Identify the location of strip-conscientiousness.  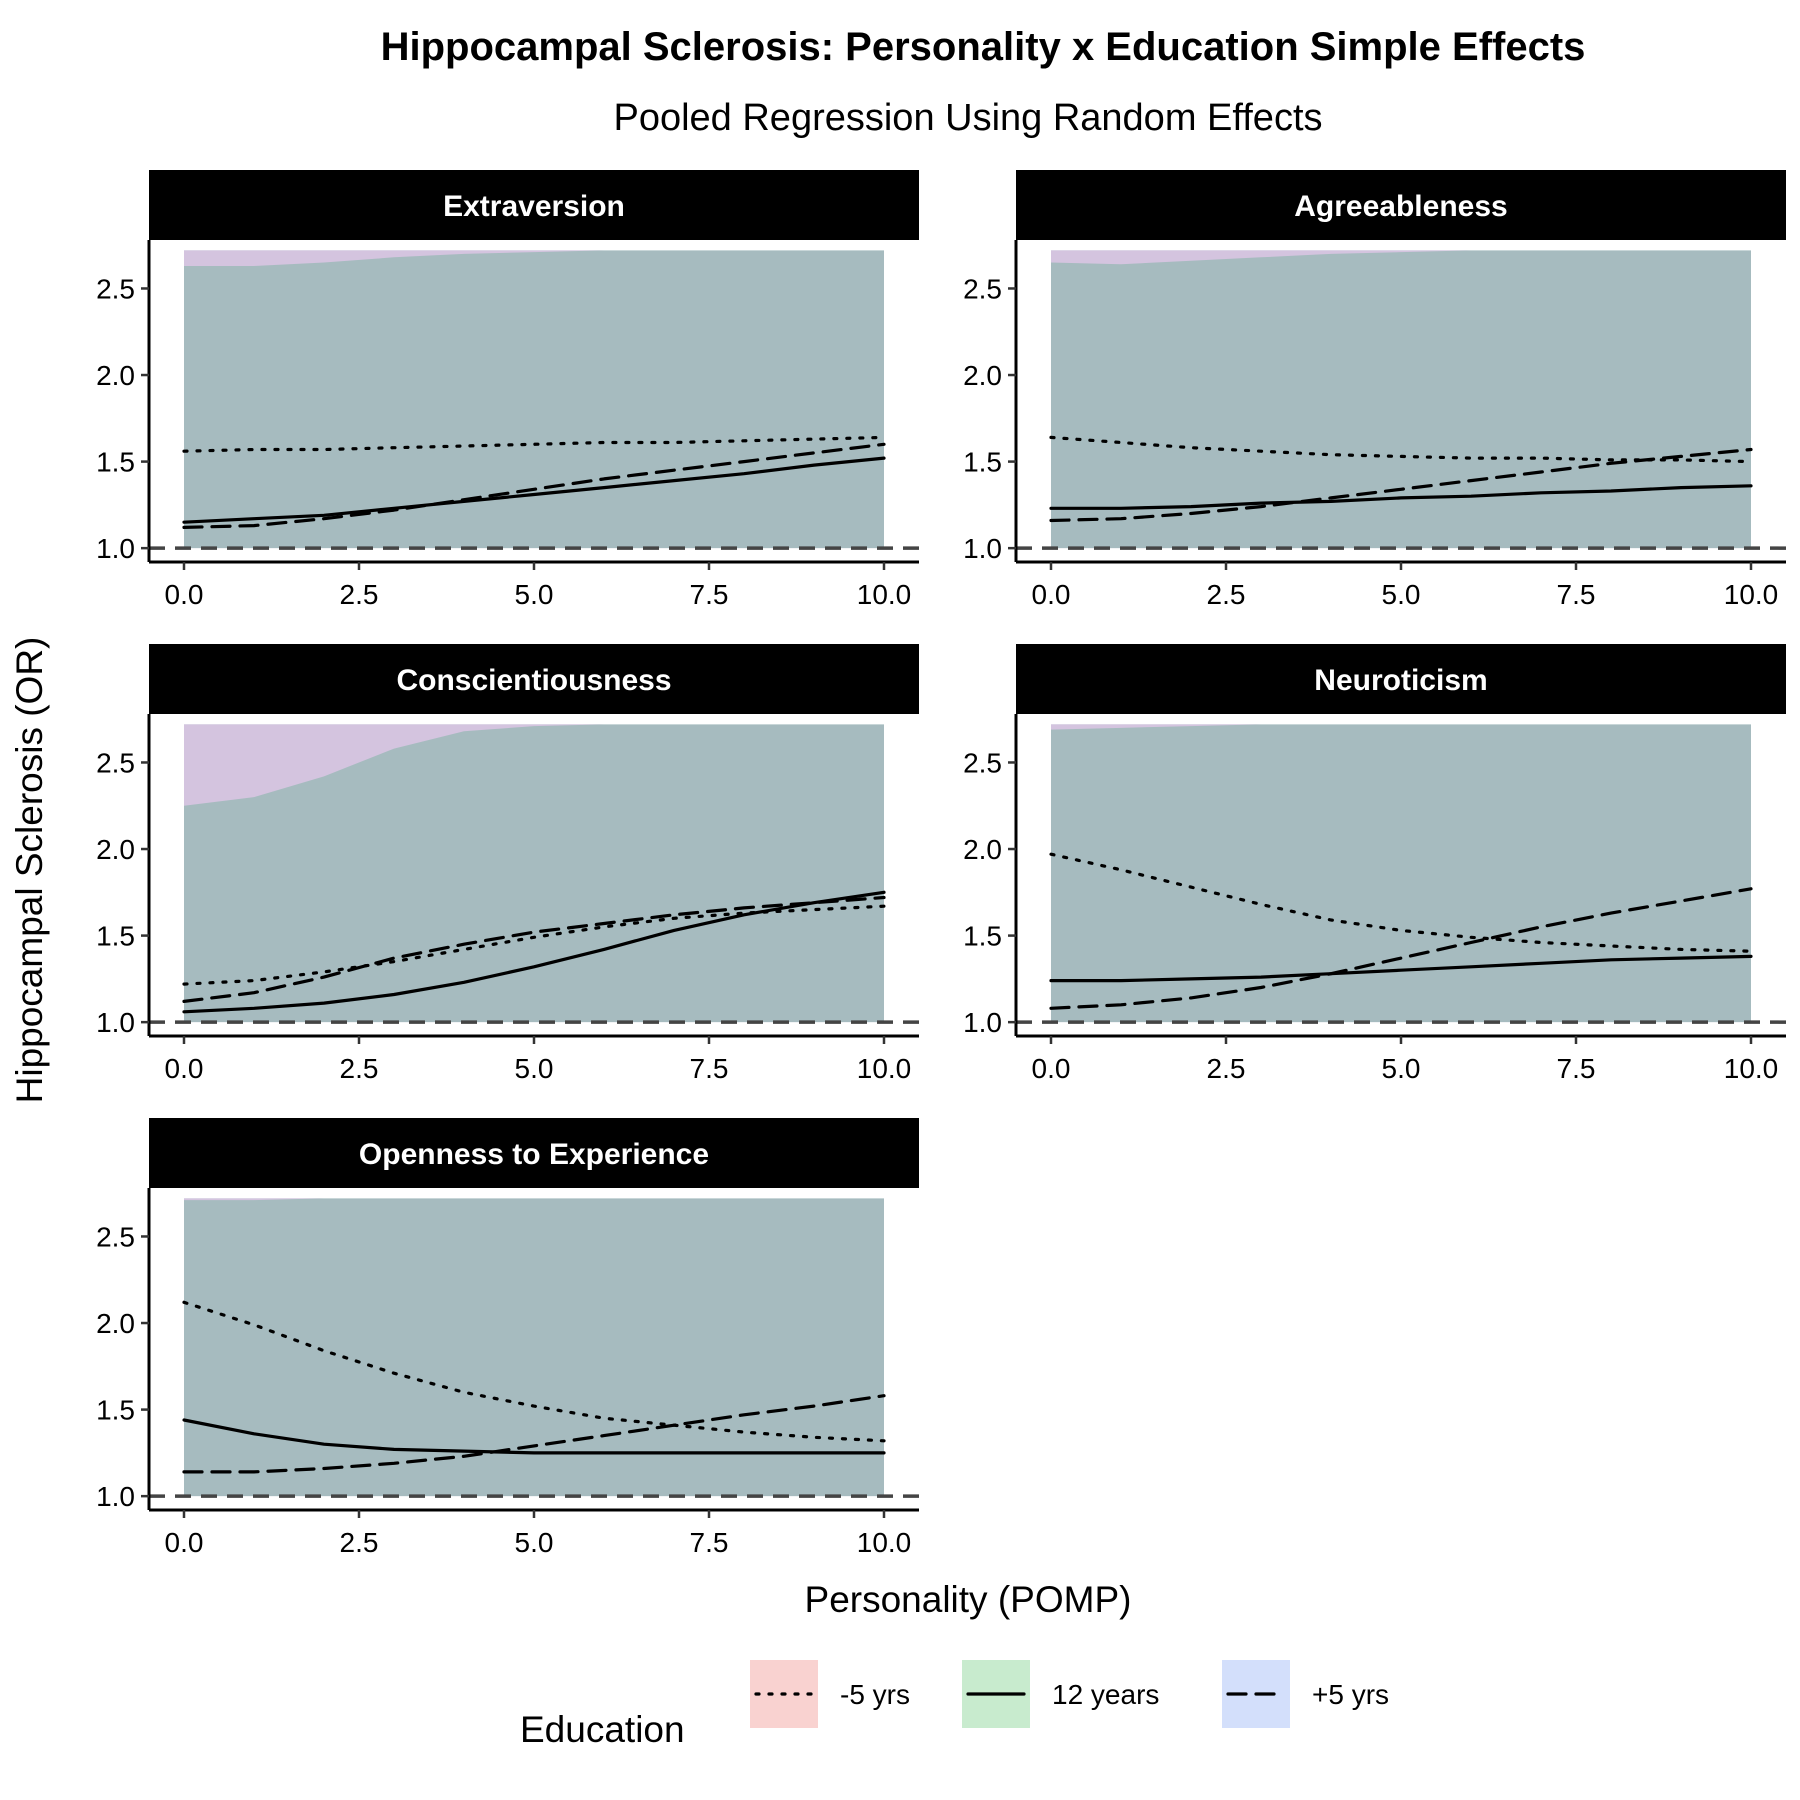
(534, 679).